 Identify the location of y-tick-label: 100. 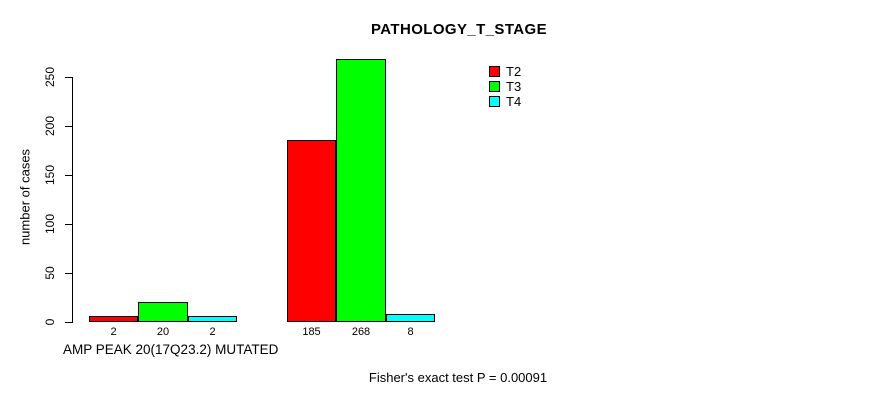
(50, 224).